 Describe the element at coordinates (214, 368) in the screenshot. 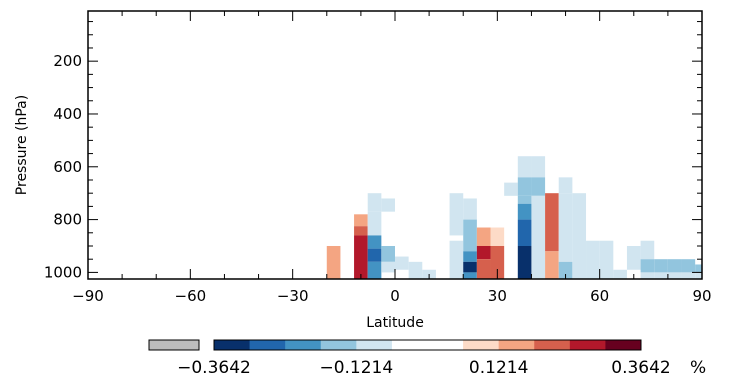

I see `colorbar-tick-label: −0.3642` at that location.